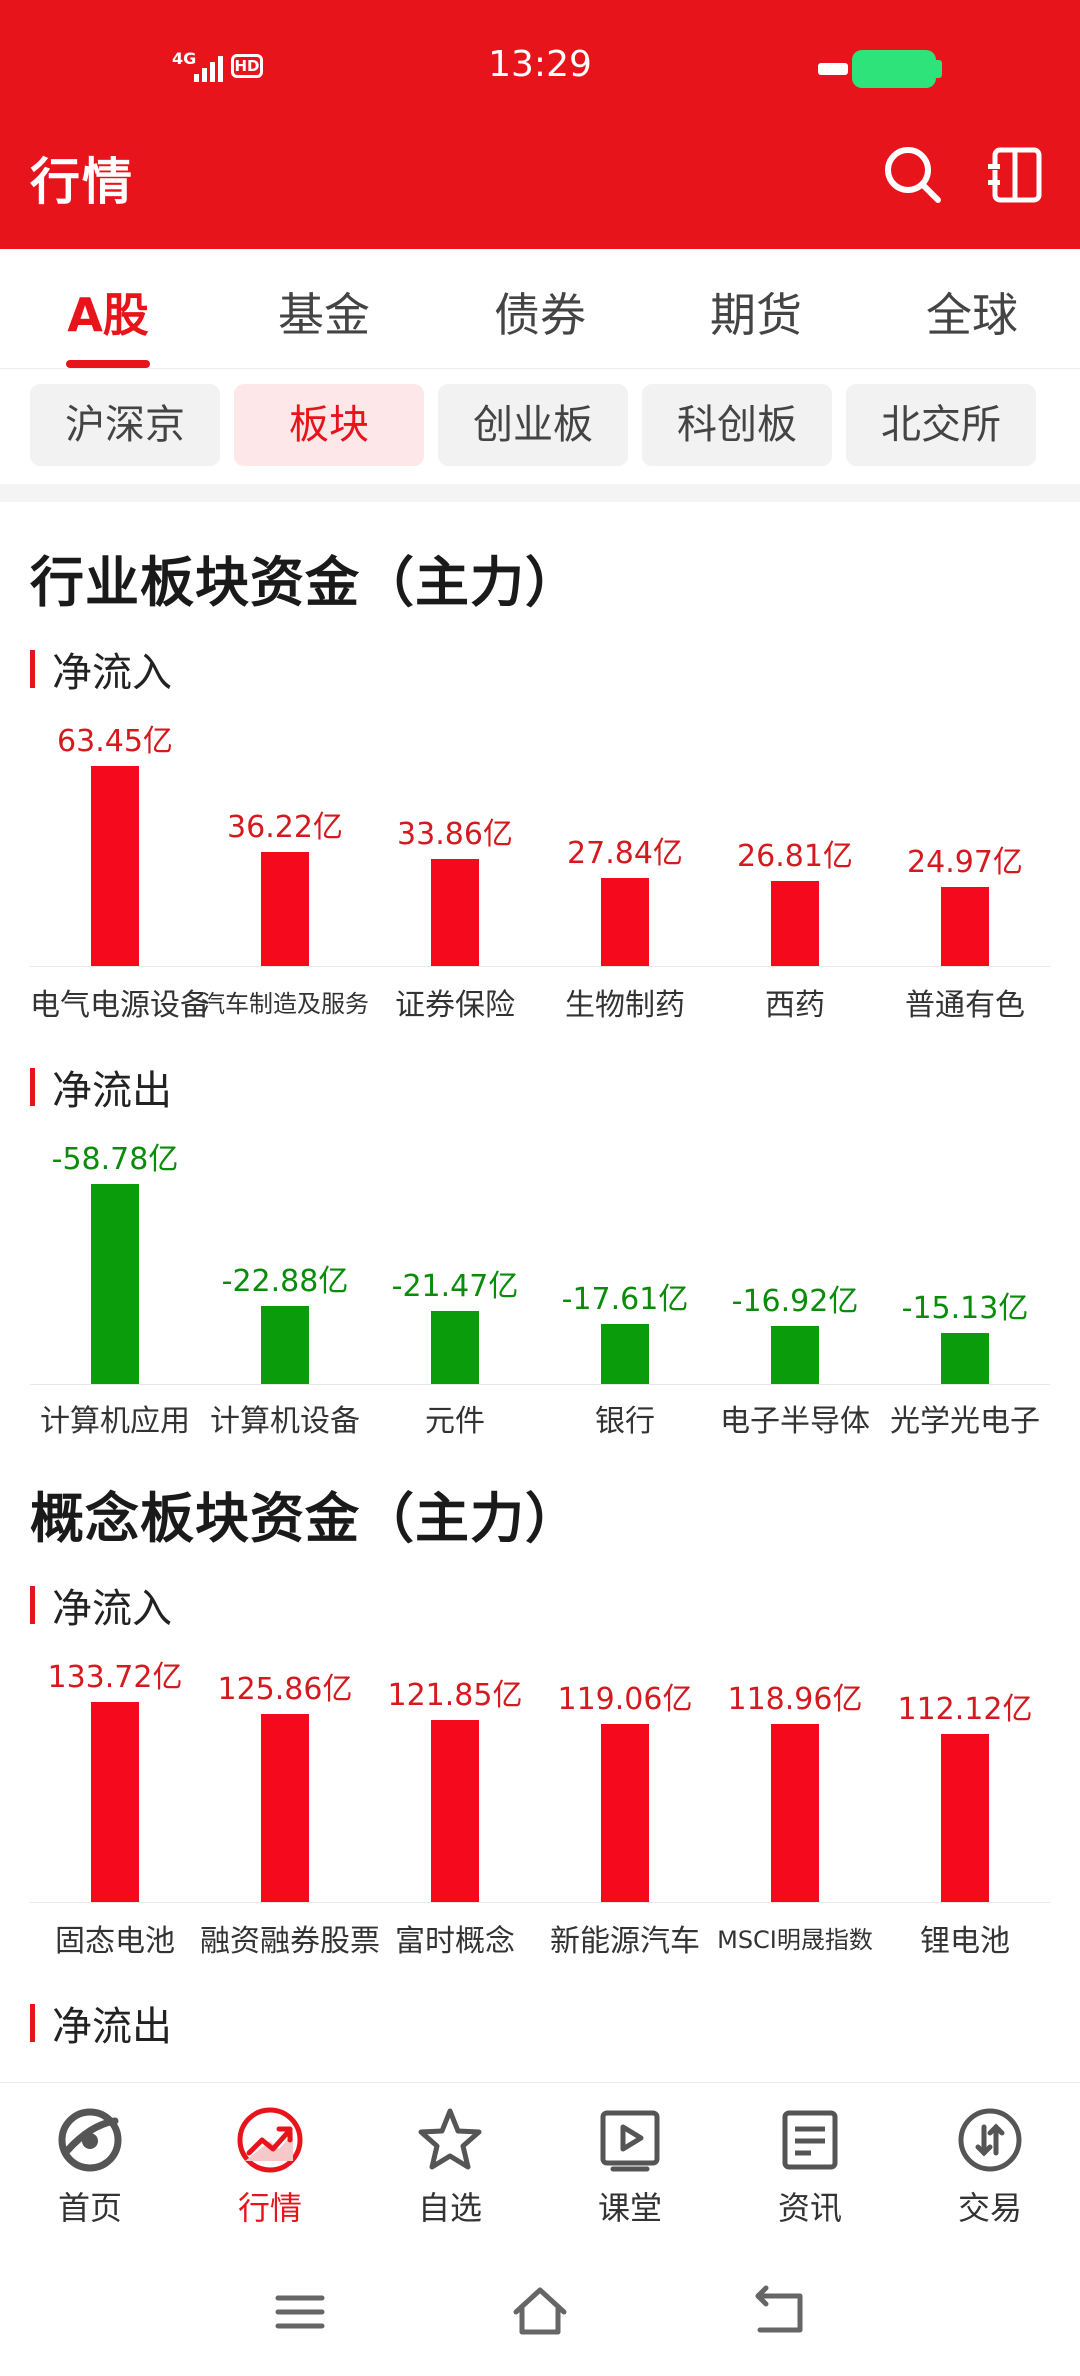 The image size is (1080, 2376). I want to click on bar-value-label: 63.45亿, so click(115, 741).